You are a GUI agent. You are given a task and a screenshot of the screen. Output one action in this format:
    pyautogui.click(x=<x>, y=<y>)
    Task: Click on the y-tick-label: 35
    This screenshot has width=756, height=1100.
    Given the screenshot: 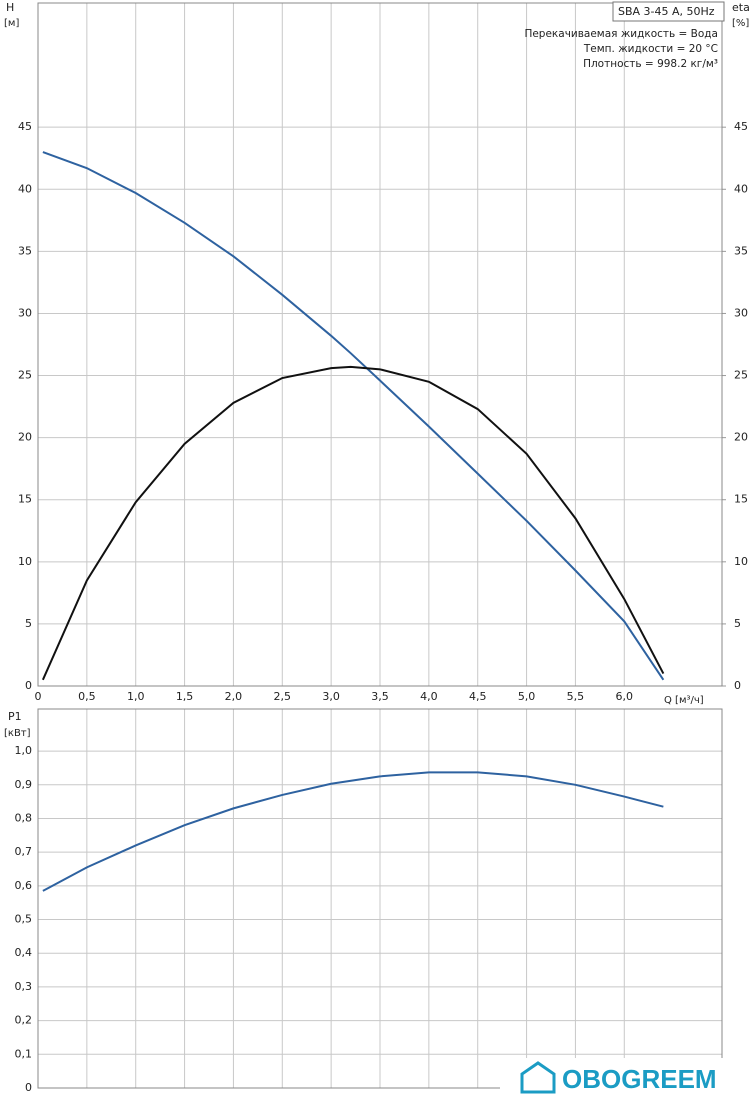 What is the action you would take?
    pyautogui.click(x=25, y=250)
    